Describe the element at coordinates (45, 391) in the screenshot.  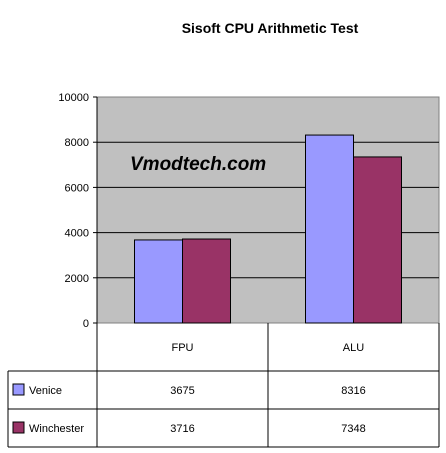
I see `legend-label: Venice` at that location.